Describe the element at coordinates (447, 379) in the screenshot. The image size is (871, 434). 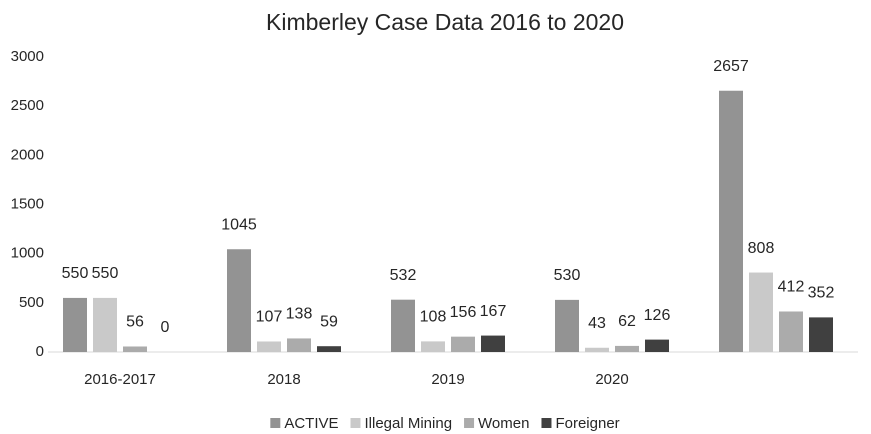
I see `x-tick-label: 2019` at that location.